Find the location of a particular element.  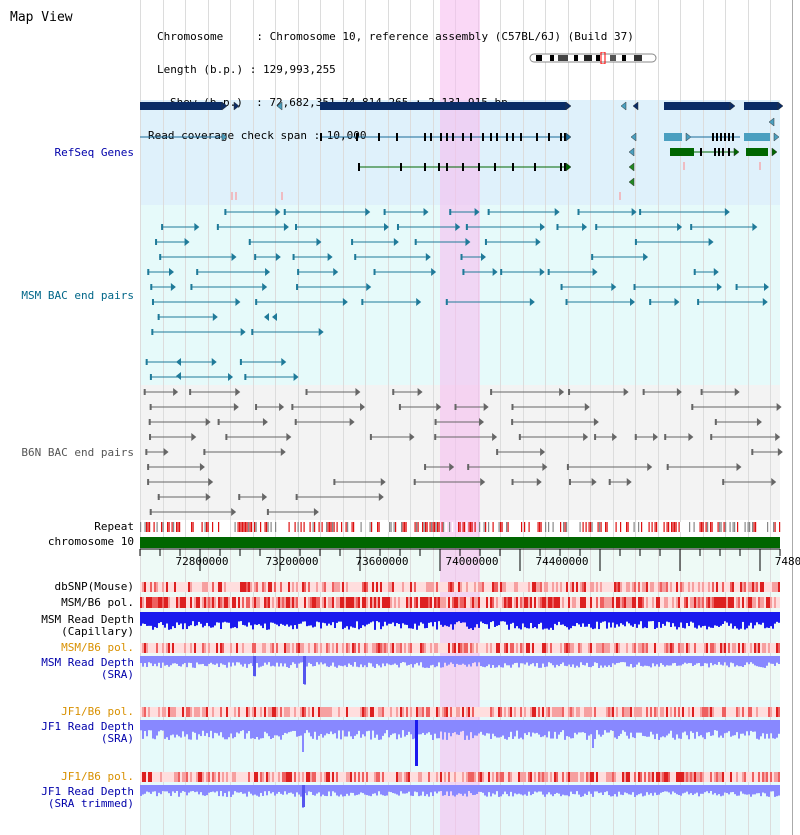

msm-depth-sra-label: MSM Read Depth is located at coordinates (87, 662).